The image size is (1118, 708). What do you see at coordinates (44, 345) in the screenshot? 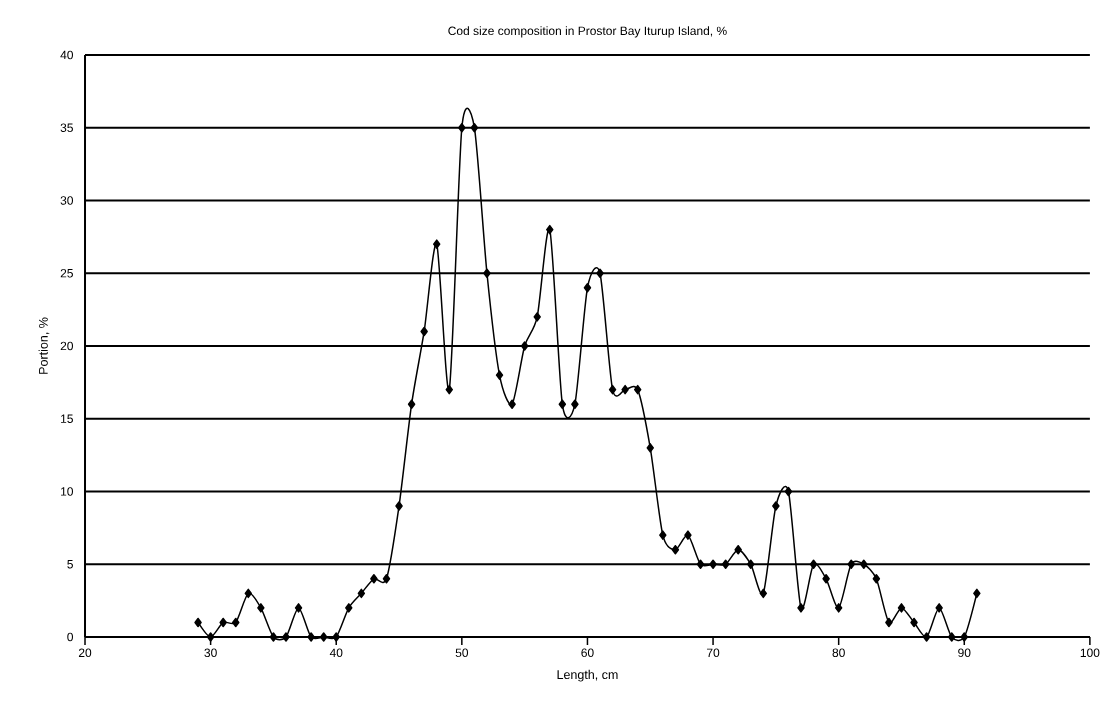
I see `y-axis-title: Portion, %` at bounding box center [44, 345].